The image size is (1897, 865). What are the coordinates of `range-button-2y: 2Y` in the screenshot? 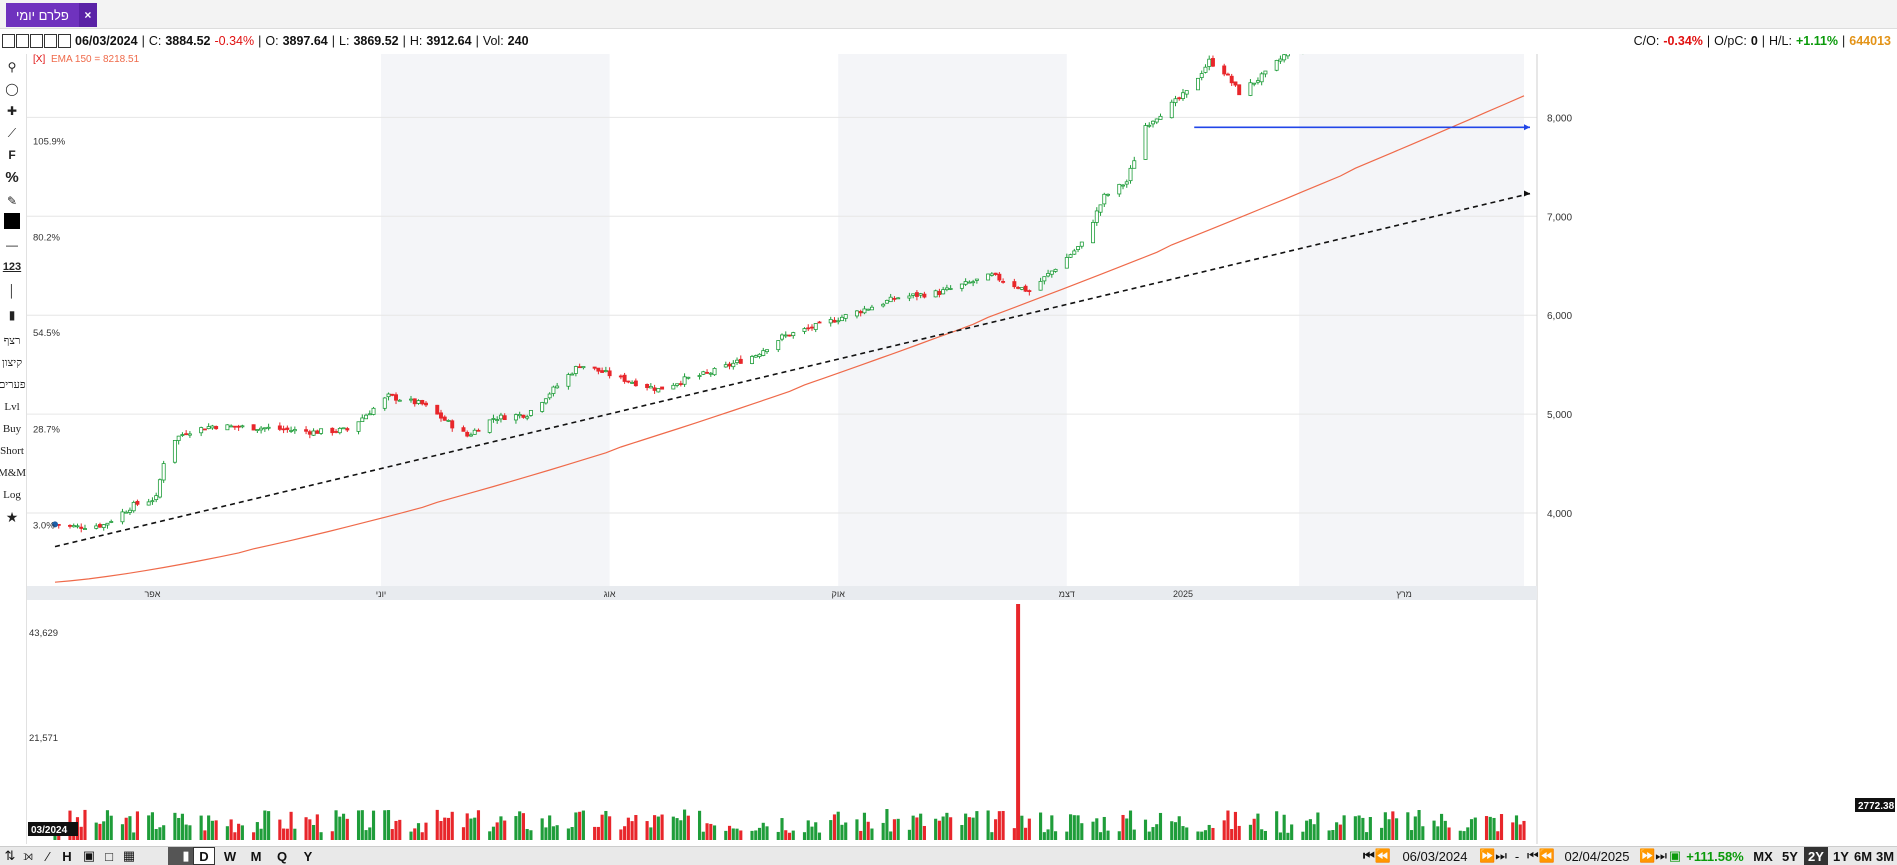 It's located at (1816, 856).